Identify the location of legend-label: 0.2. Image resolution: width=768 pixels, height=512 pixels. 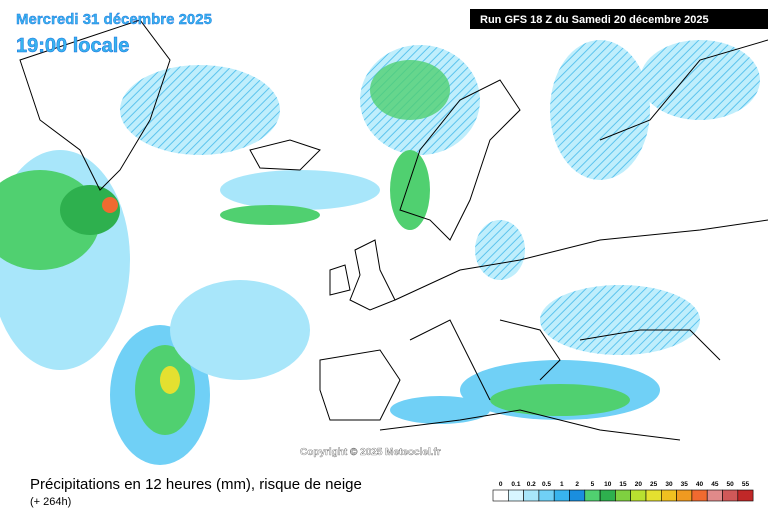
(531, 484).